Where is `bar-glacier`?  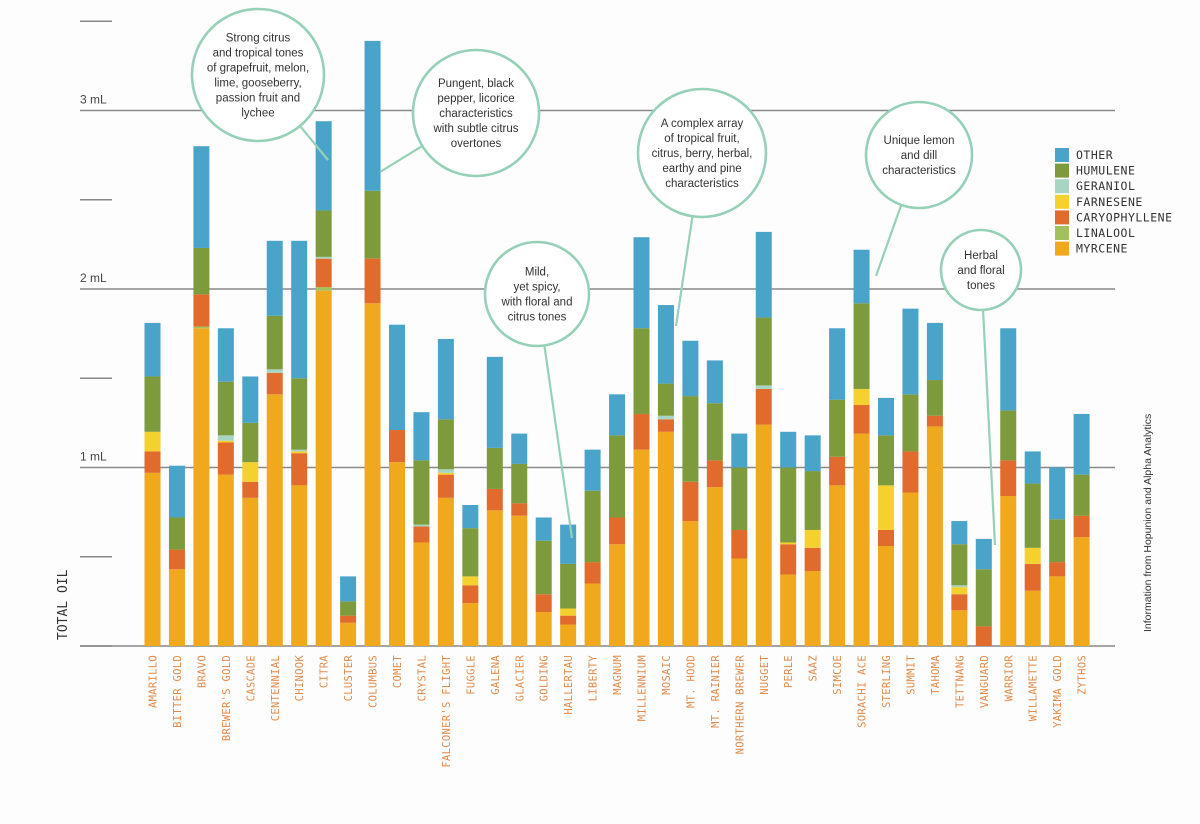
bar-glacier is located at coordinates (519, 539).